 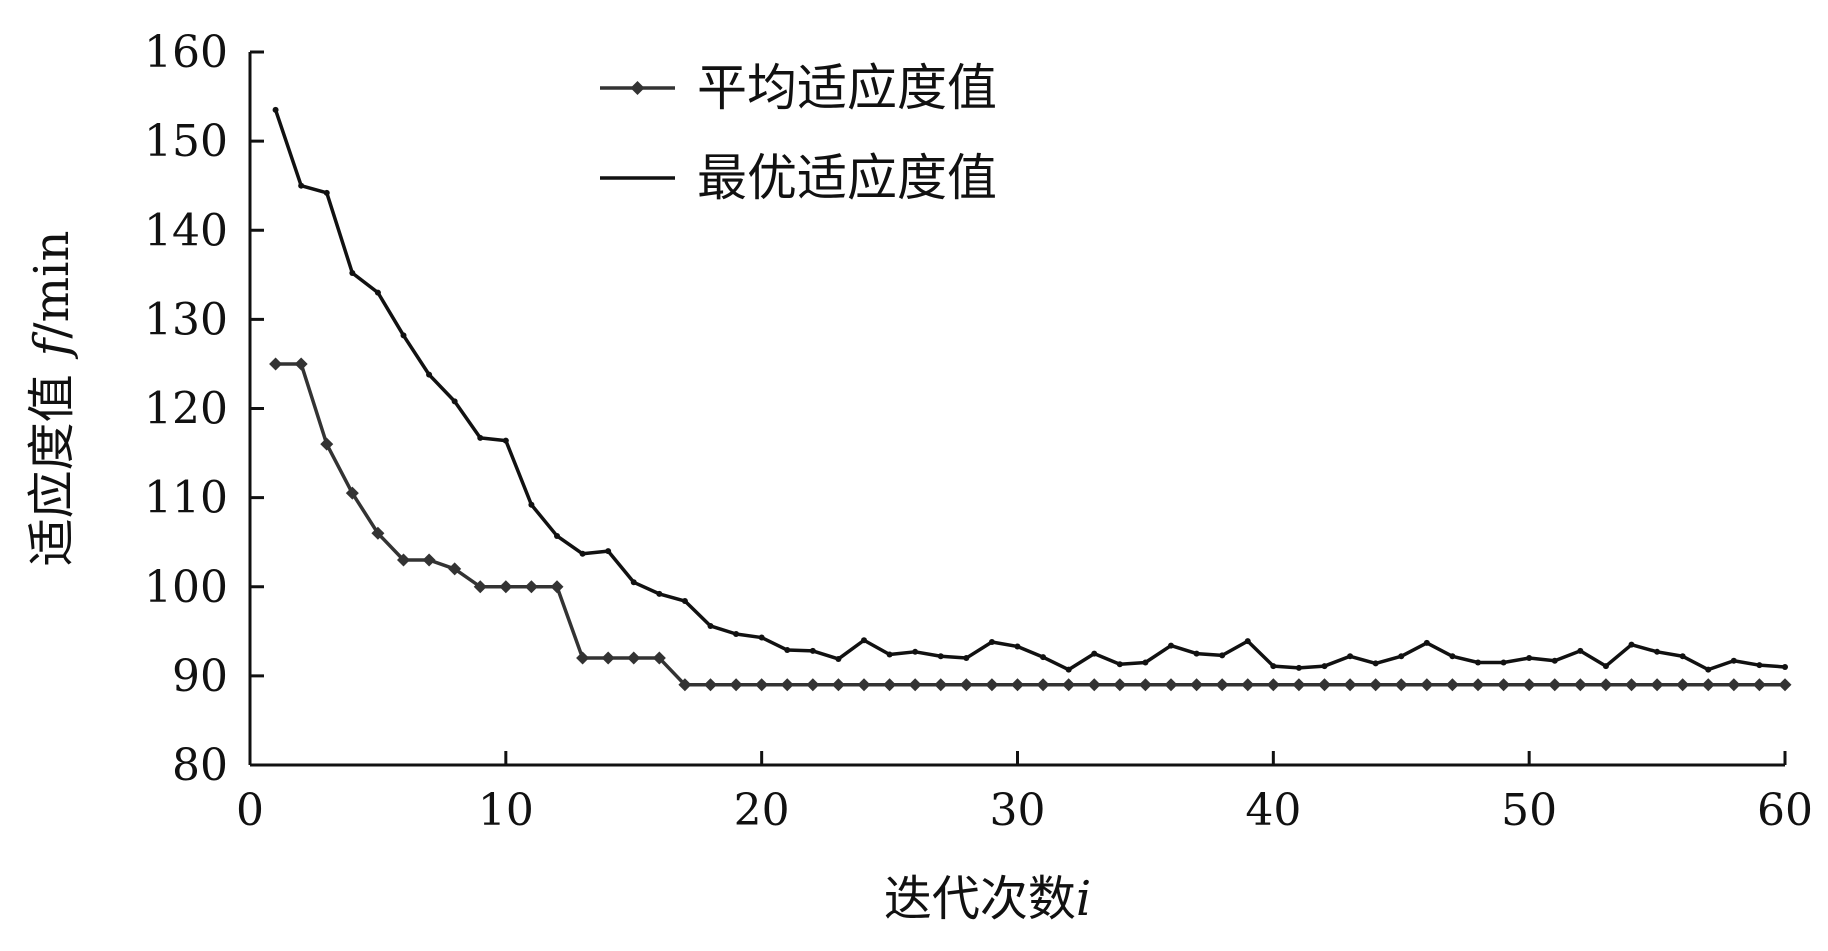 I want to click on x-axis-title-text: 迭代次数, so click(x=980, y=899).